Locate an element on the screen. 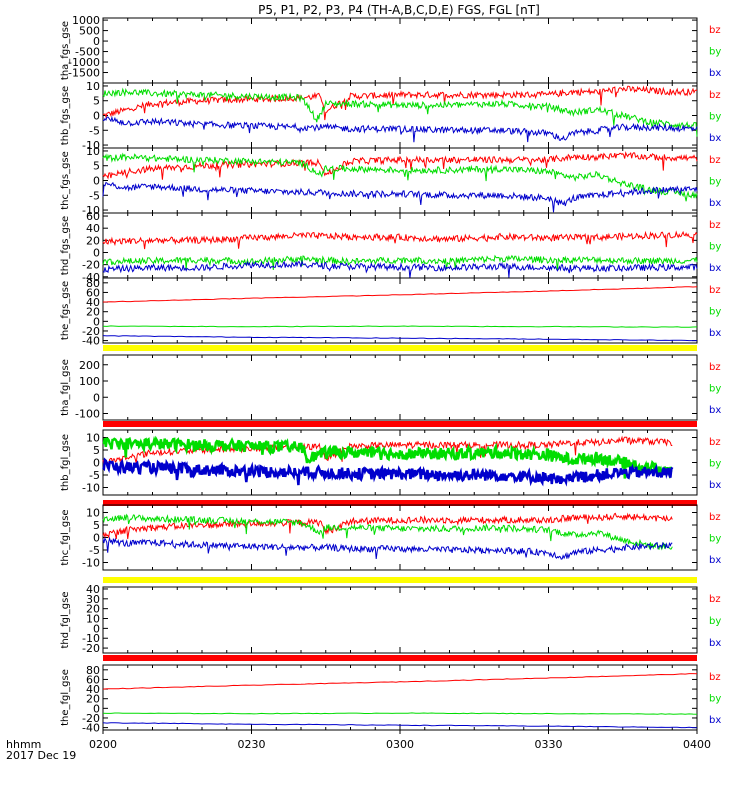 The image size is (750, 800). x-tick-label: 0230 is located at coordinates (252, 744).